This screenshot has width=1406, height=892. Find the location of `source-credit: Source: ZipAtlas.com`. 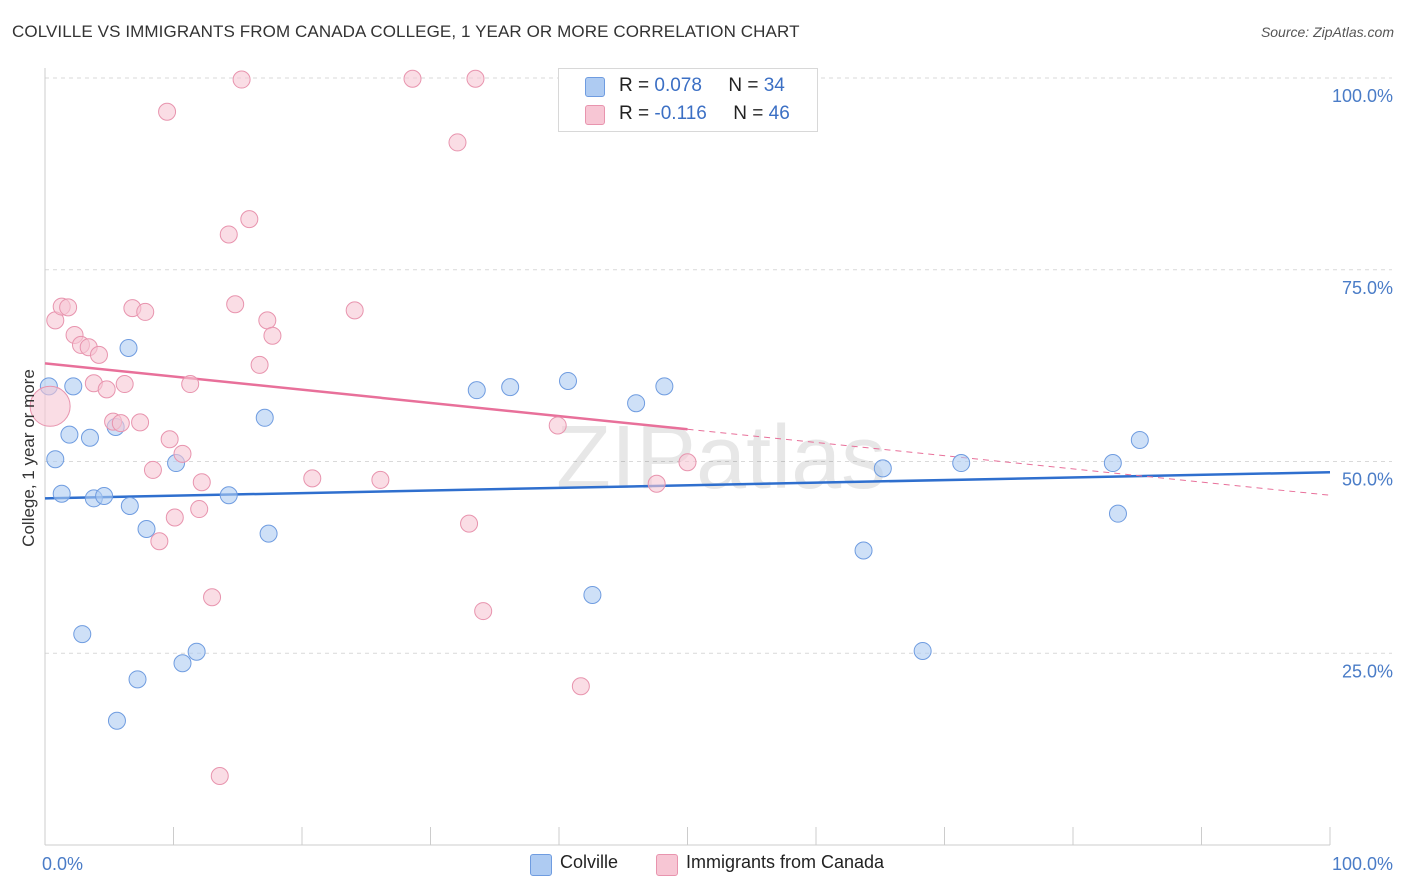

source-credit: Source: ZipAtlas.com is located at coordinates (1327, 32).